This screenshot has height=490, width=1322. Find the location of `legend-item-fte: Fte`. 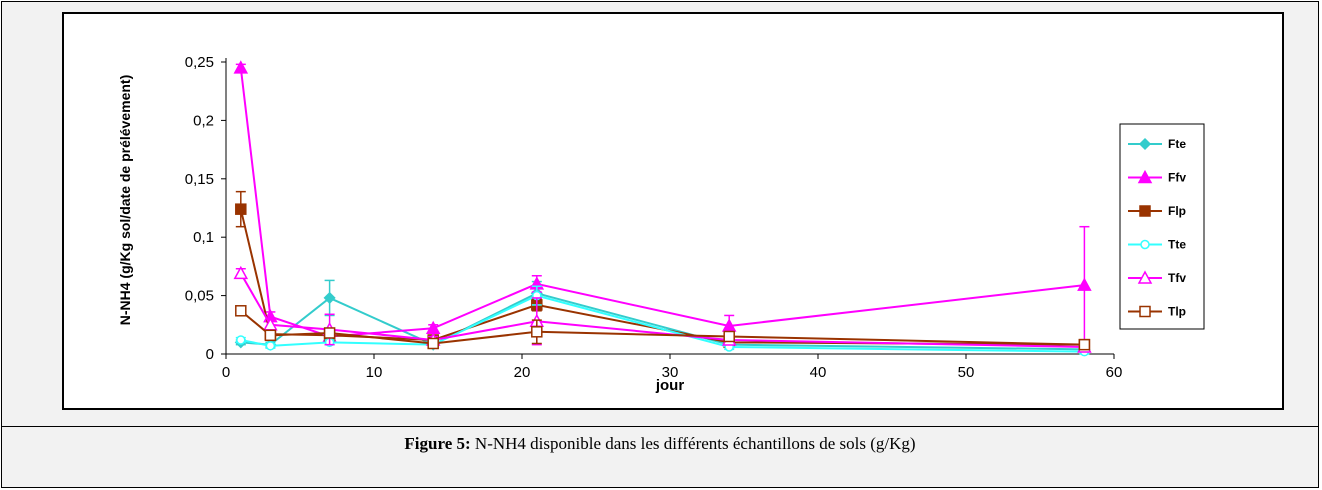

legend-item-fte: Fte is located at coordinates (1157, 144).